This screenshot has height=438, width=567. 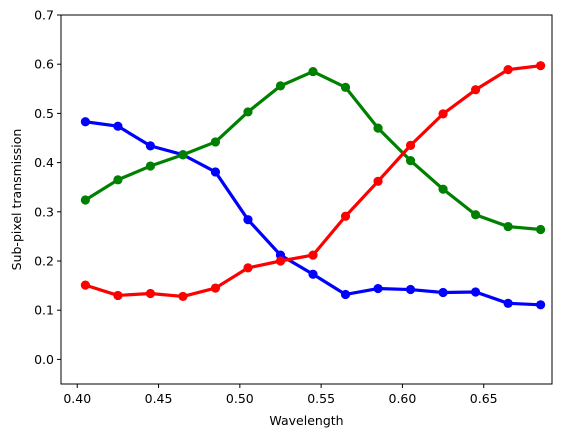 What do you see at coordinates (484, 398) in the screenshot?
I see `x-tick-label: 0.65` at bounding box center [484, 398].